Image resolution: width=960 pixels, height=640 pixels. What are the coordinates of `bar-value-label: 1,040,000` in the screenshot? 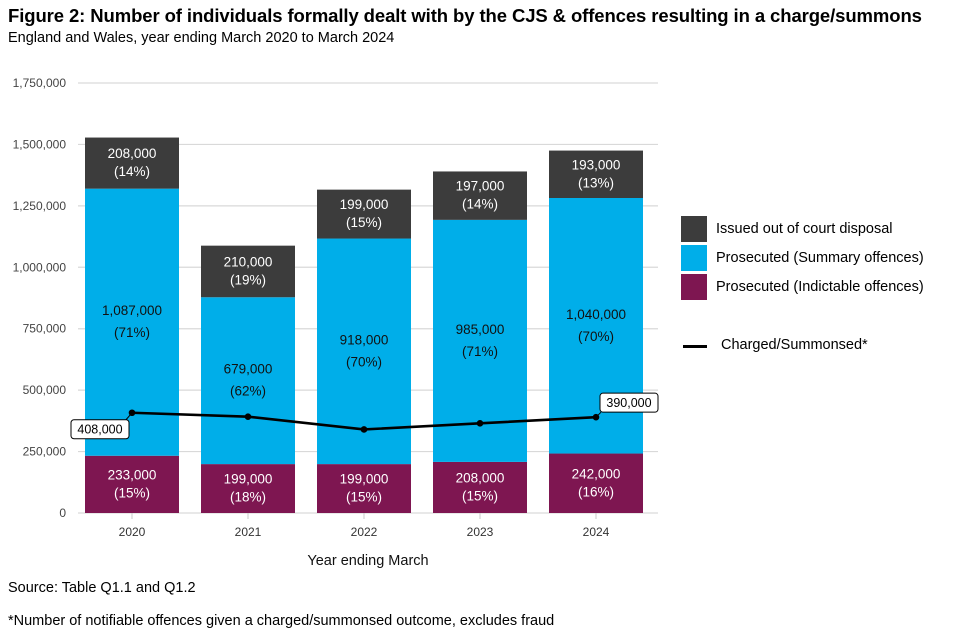 It's located at (596, 314).